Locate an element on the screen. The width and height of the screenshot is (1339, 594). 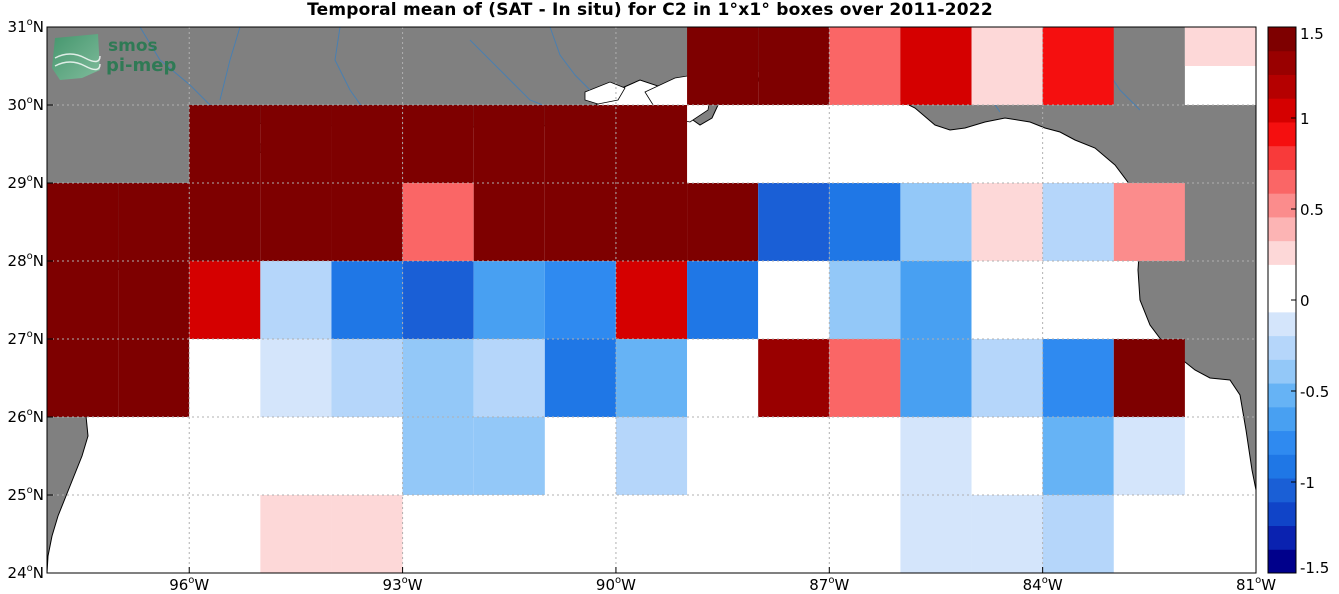
colorbar-tick-labels: -1.5 -1 -0.5 0 0.5 1 1.5 is located at coordinates (1310, 301).